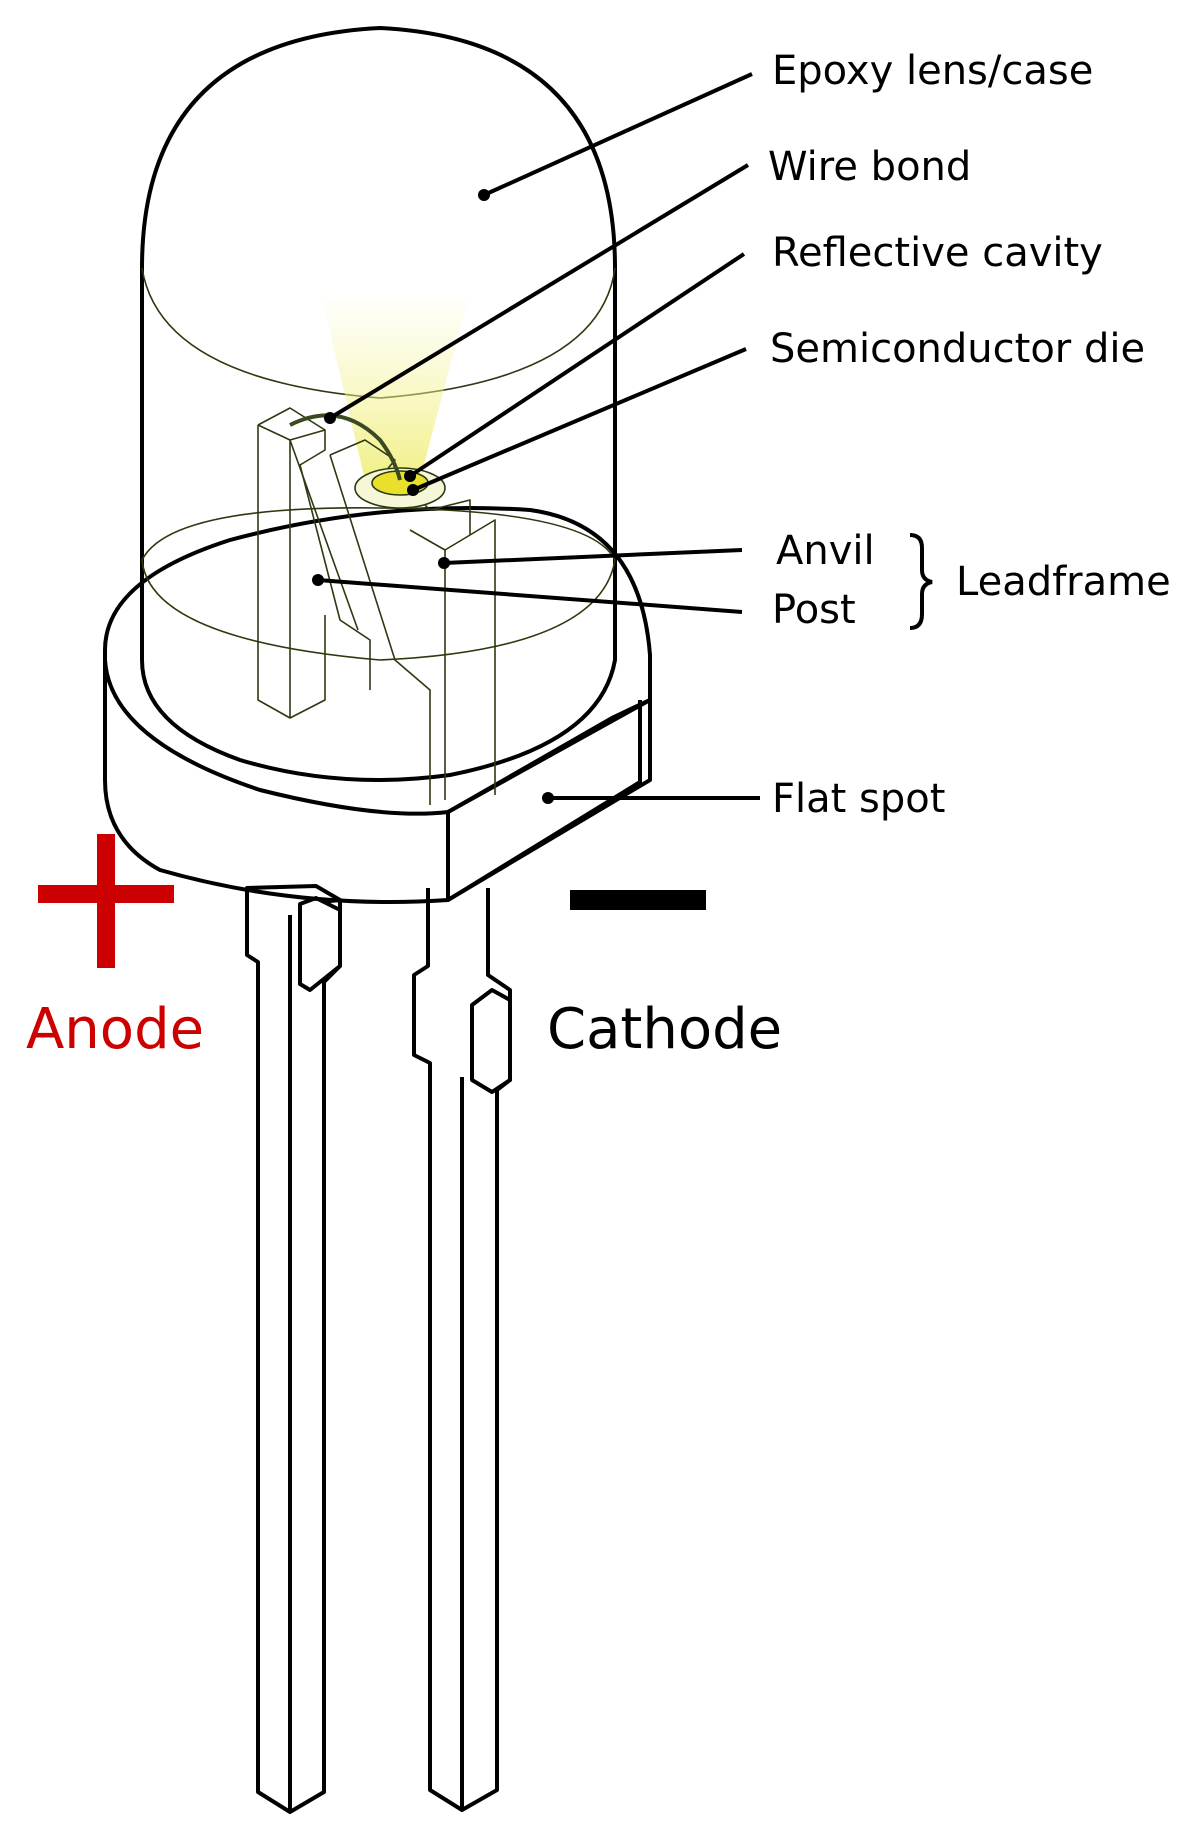  Describe the element at coordinates (615, 136) in the screenshot. I see `epoxy-leader` at that location.